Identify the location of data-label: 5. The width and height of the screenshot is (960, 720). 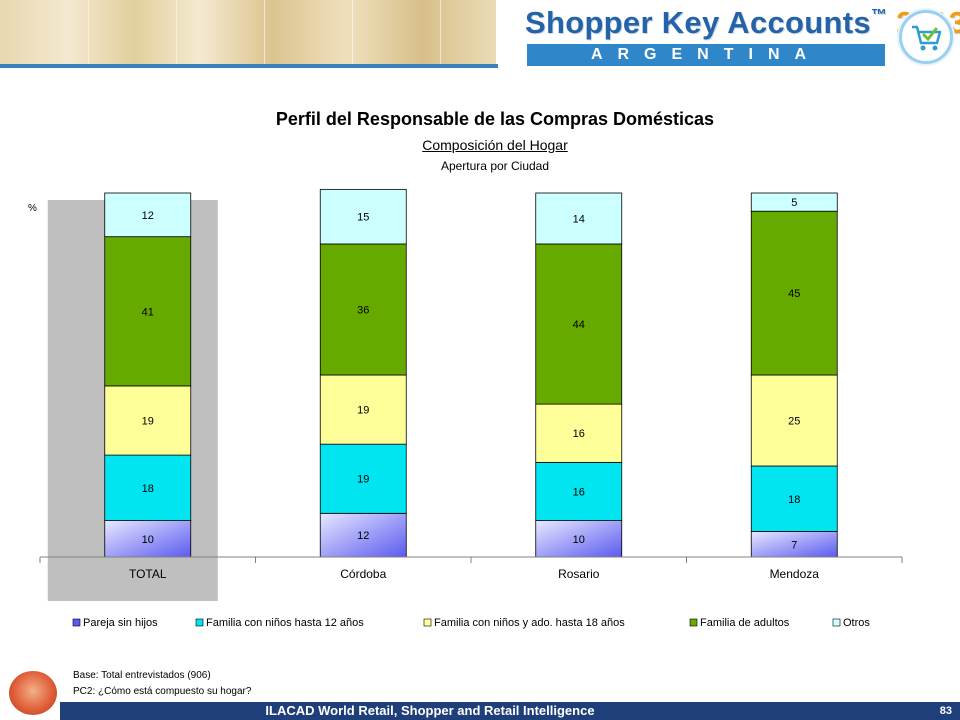
(794, 203).